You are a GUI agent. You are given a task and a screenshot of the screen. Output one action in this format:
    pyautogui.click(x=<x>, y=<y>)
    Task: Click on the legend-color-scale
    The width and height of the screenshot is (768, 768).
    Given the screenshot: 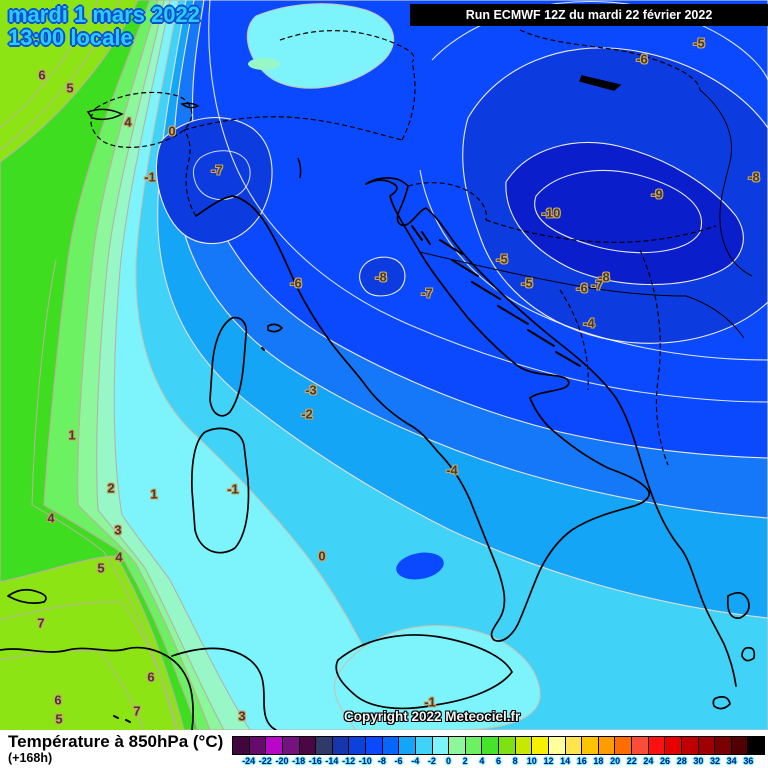 What is the action you would take?
    pyautogui.click(x=498, y=745)
    